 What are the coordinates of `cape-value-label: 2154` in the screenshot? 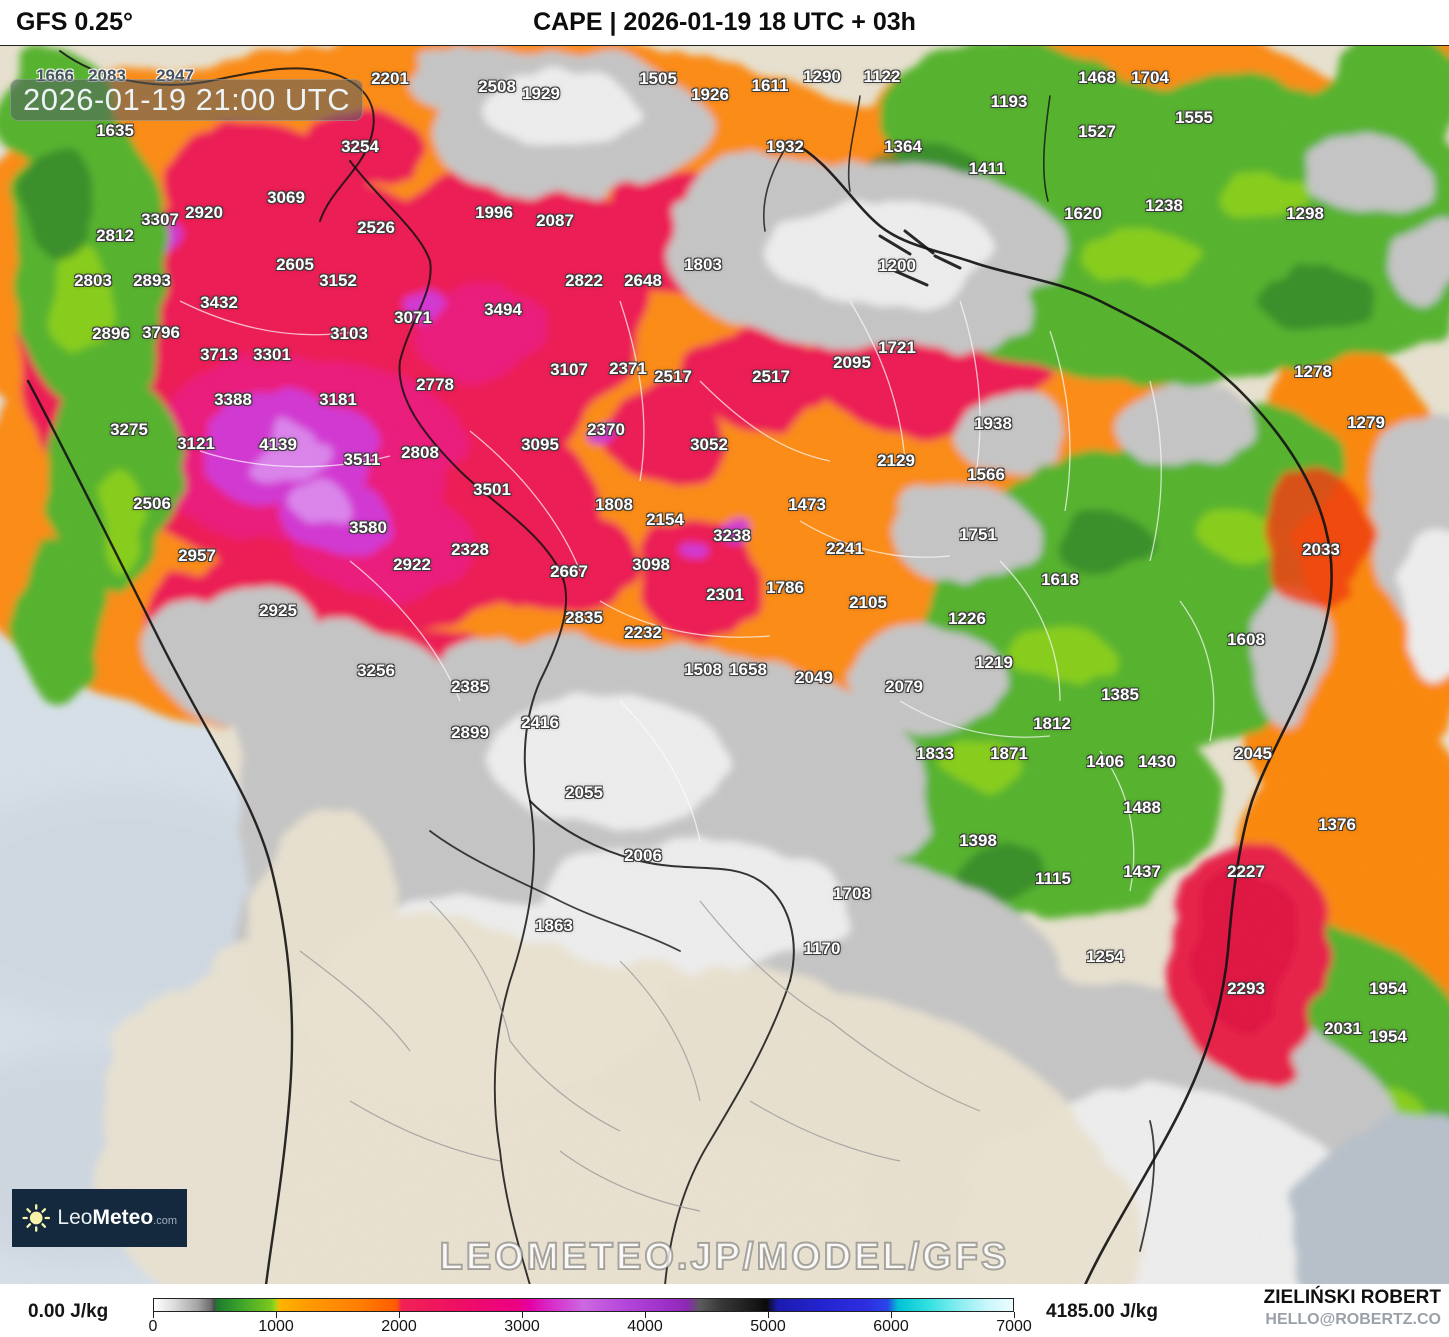 It's located at (665, 519).